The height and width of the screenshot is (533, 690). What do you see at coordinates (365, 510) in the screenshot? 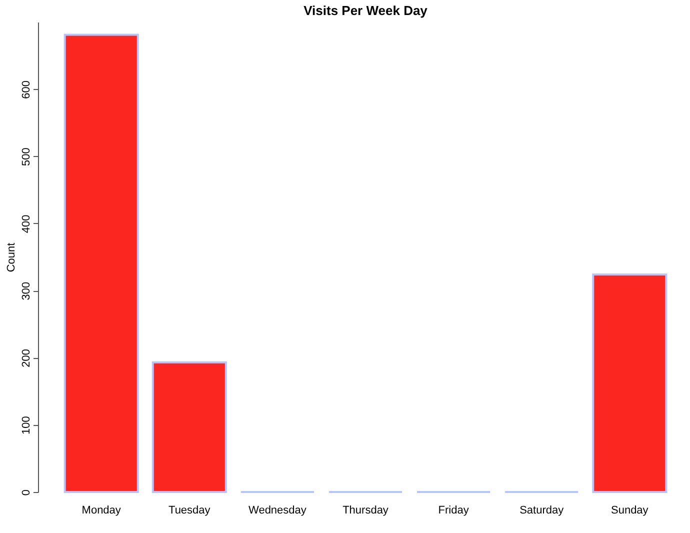
I see `x-tick-label: Thursday` at bounding box center [365, 510].